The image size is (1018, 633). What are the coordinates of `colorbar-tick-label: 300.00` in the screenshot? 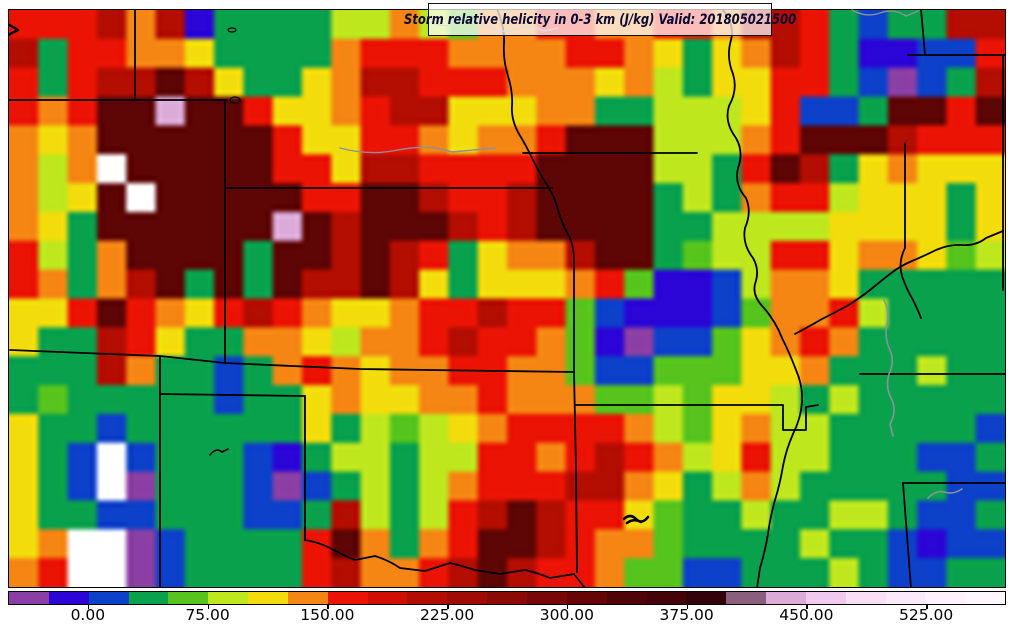 It's located at (566, 615).